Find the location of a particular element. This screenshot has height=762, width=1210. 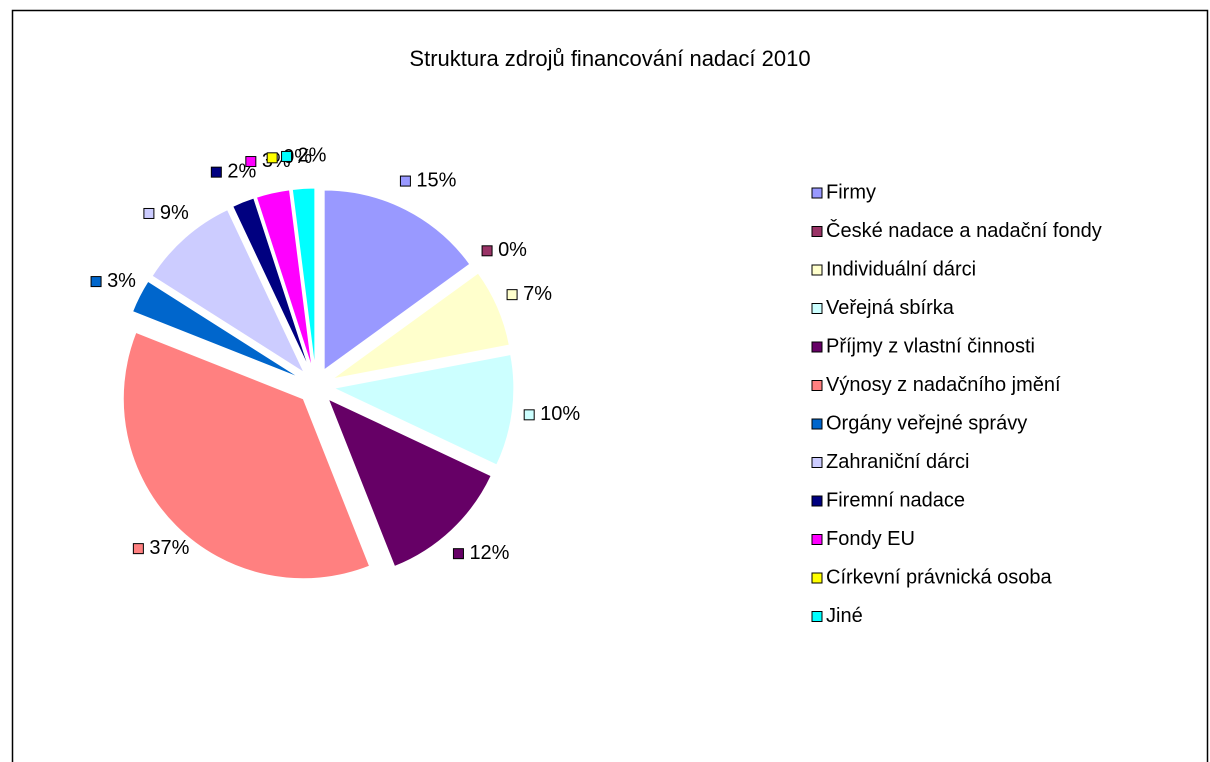

legend-label: Výnosy z nadačního jmění is located at coordinates (943, 385).